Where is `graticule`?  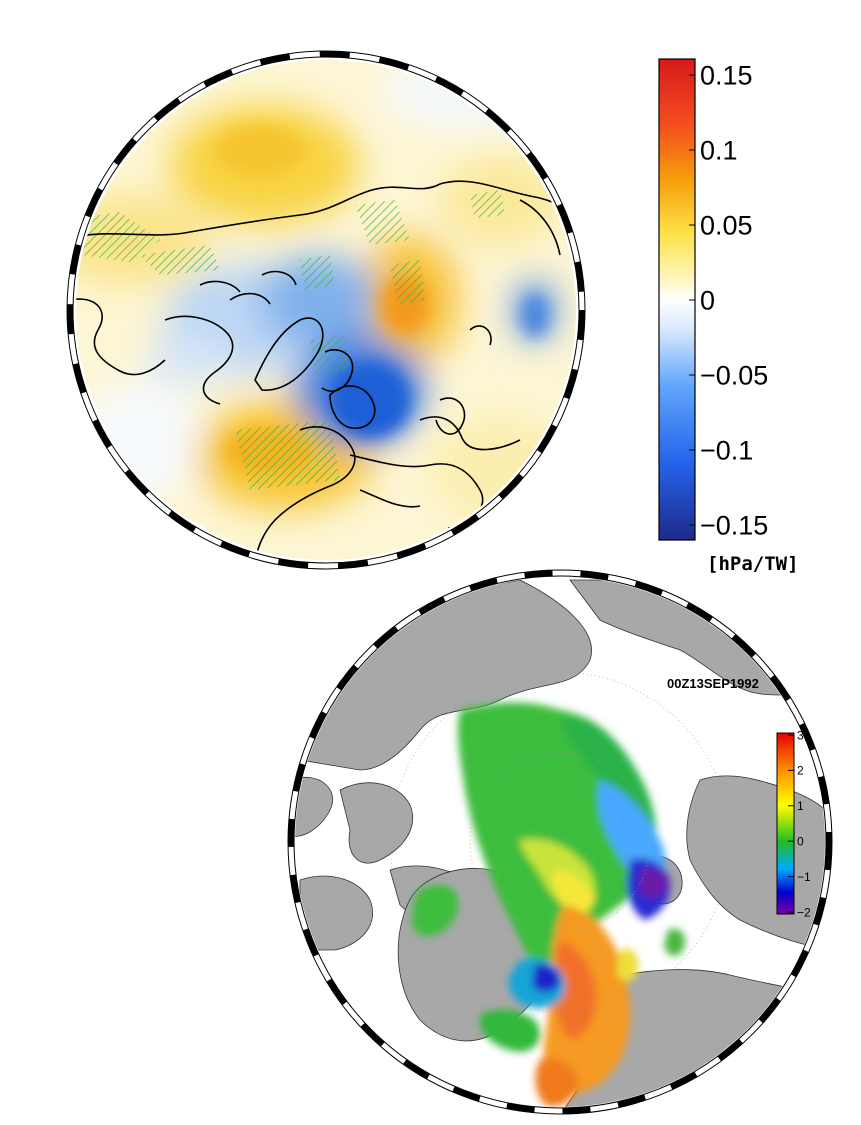 graticule is located at coordinates (560, 842).